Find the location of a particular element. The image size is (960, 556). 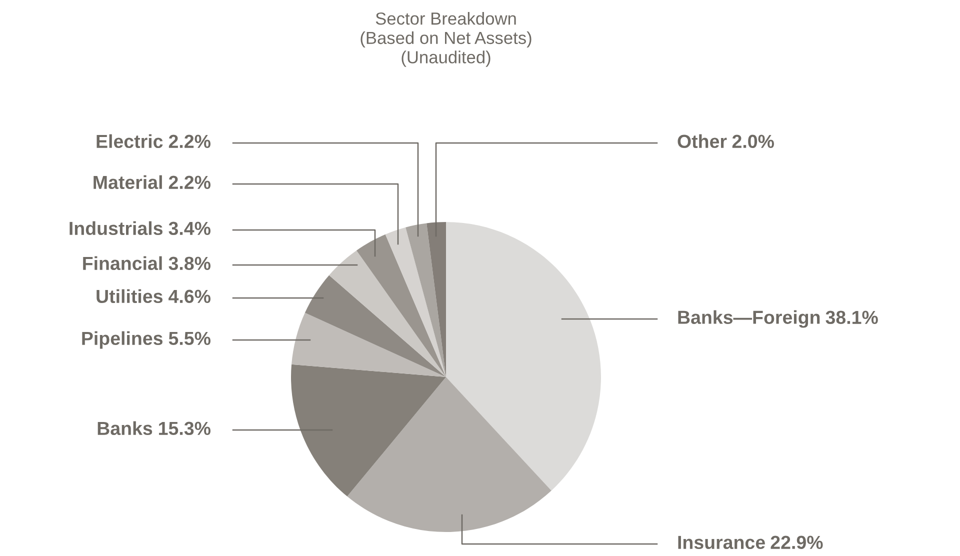

slice-label: Other is located at coordinates (702, 141).